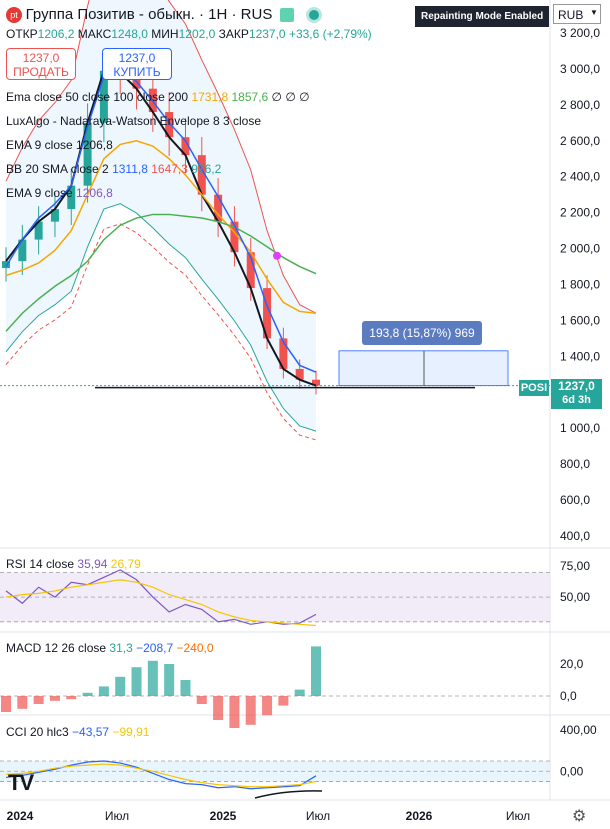 The height and width of the screenshot is (829, 610). I want to click on price-axis-tick: 2 000,0, so click(580, 249).